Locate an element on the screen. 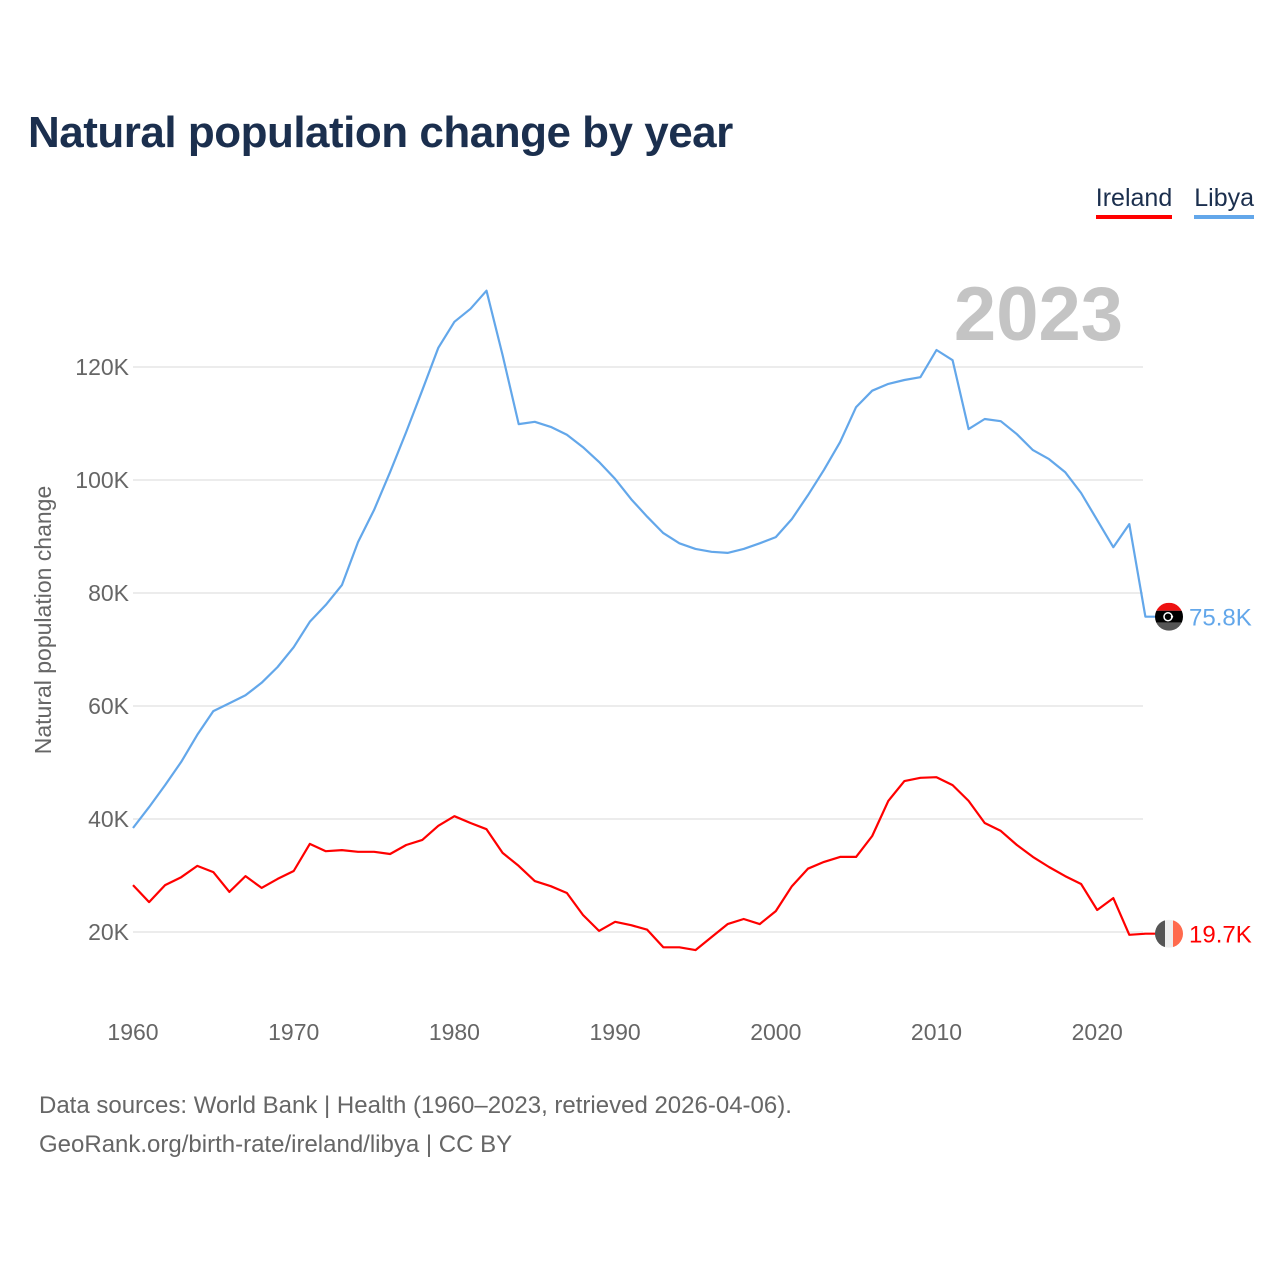 The width and height of the screenshot is (1280, 1280). legend-item-ireland: Ireland is located at coordinates (1134, 201).